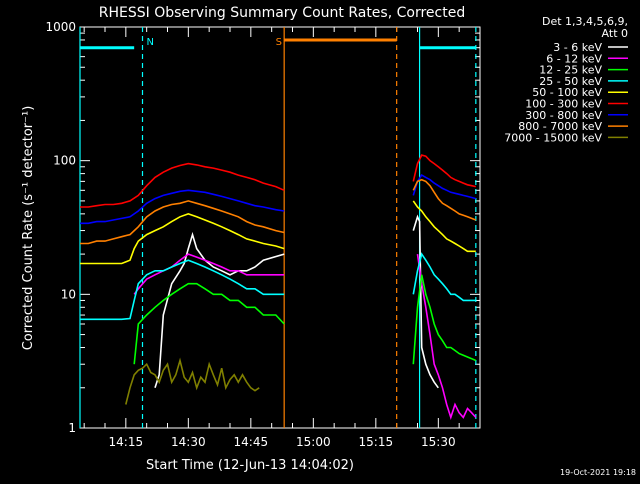 The image size is (640, 484). I want to click on y-tick-label: 100, so click(64, 161).